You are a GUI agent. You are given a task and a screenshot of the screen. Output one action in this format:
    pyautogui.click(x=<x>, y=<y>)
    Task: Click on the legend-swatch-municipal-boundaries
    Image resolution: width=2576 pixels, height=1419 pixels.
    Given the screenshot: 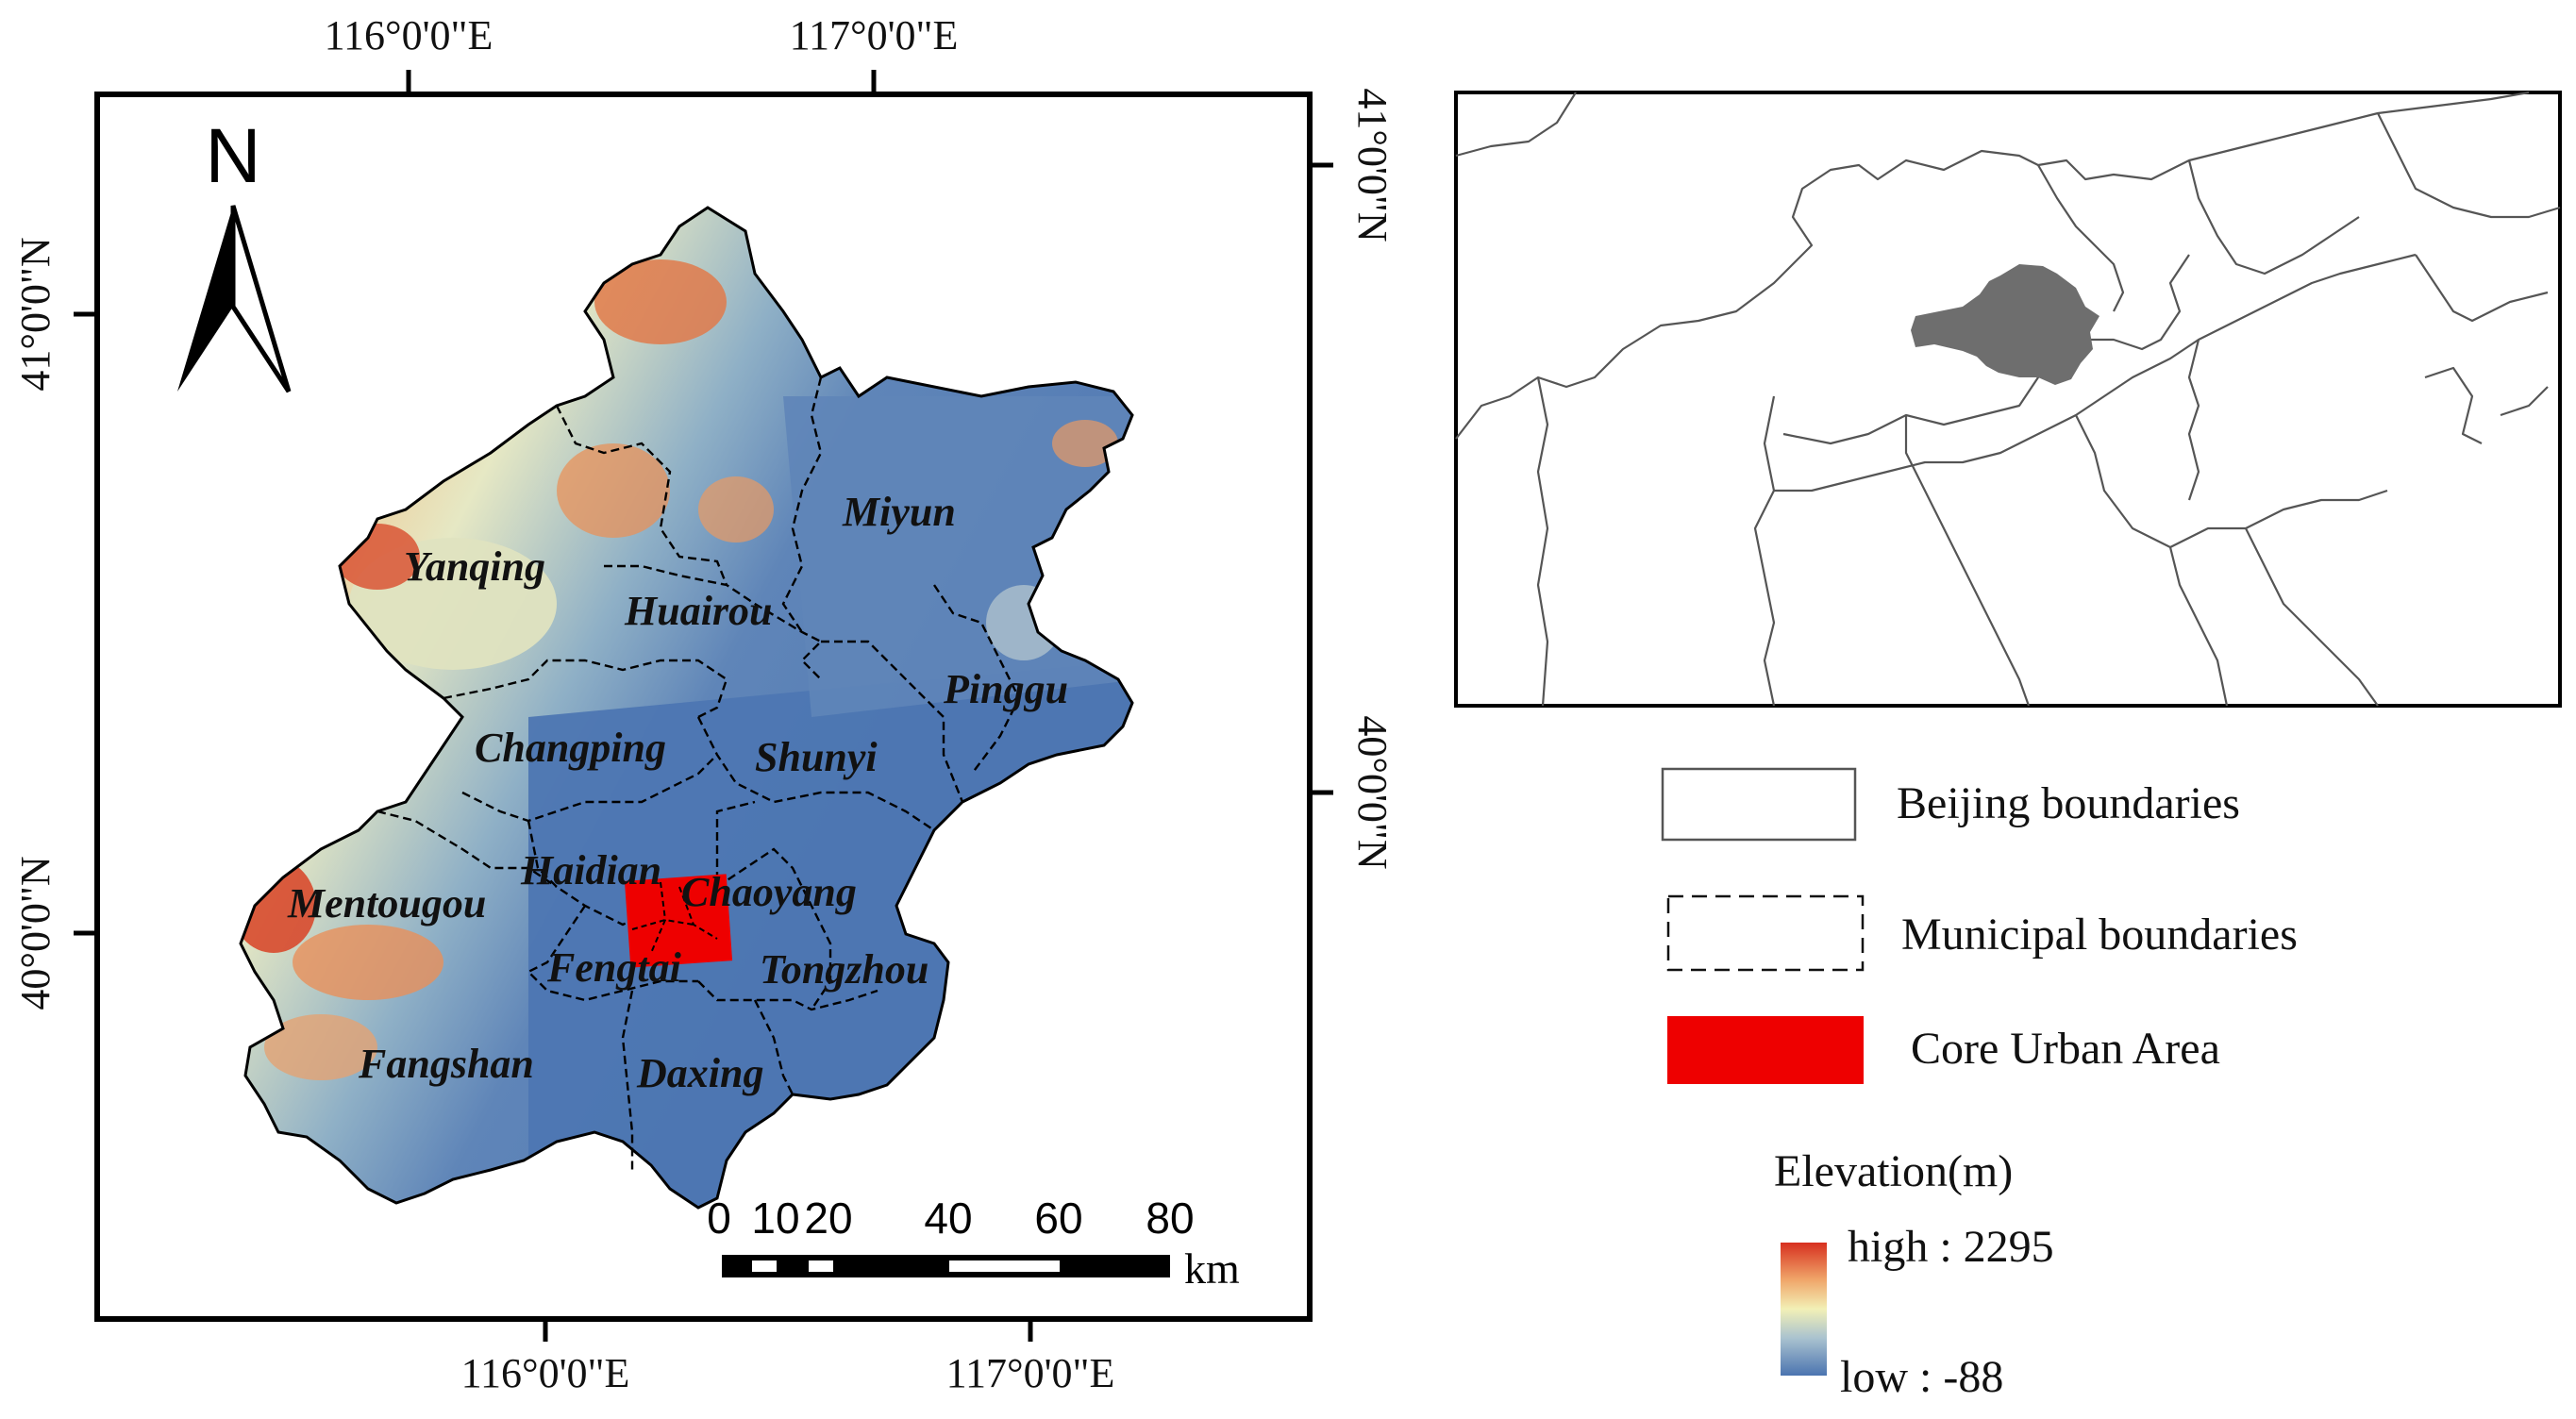 What is the action you would take?
    pyautogui.click(x=1765, y=933)
    